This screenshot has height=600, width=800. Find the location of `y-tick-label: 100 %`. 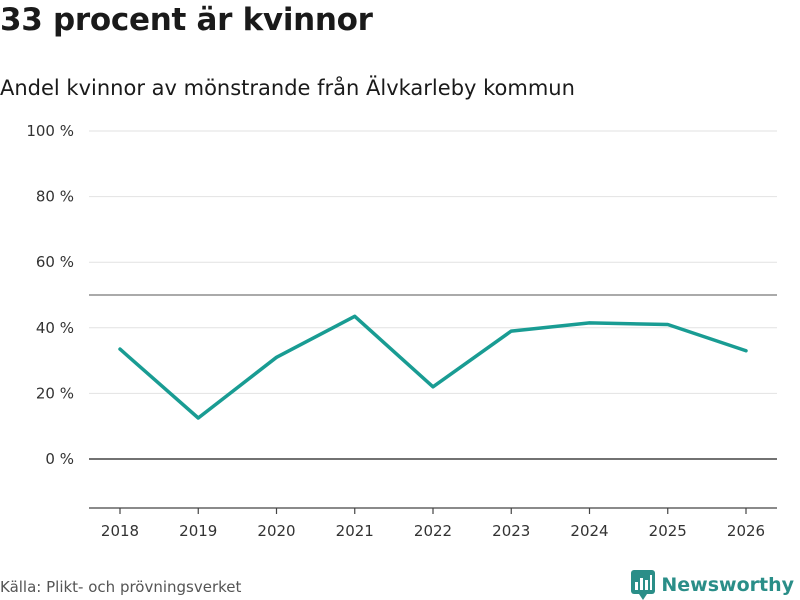

y-tick-label: 100 % is located at coordinates (50, 131).